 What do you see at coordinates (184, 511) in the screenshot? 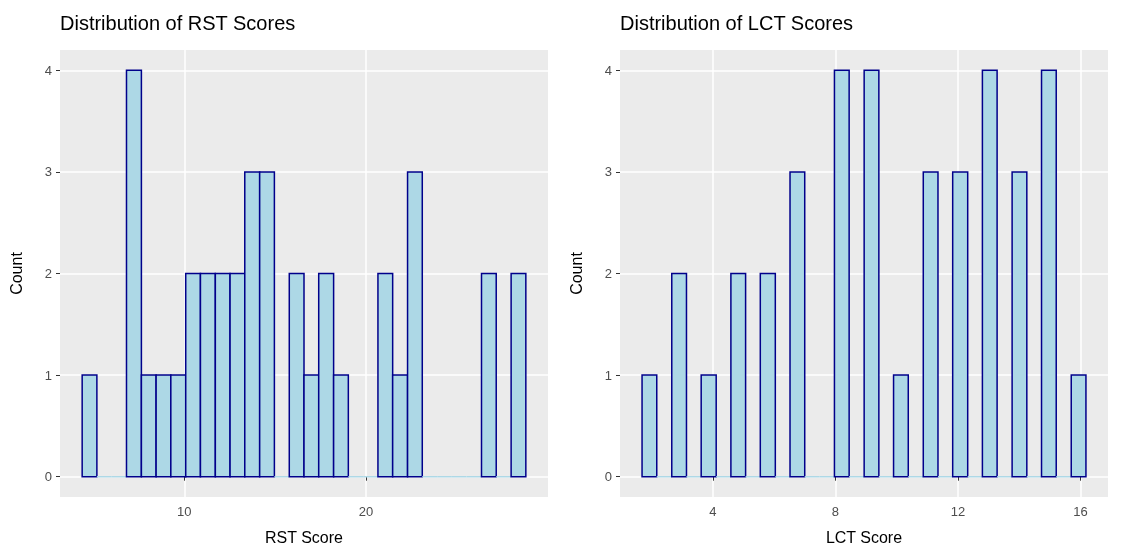
I see `x-tick-label: 10` at bounding box center [184, 511].